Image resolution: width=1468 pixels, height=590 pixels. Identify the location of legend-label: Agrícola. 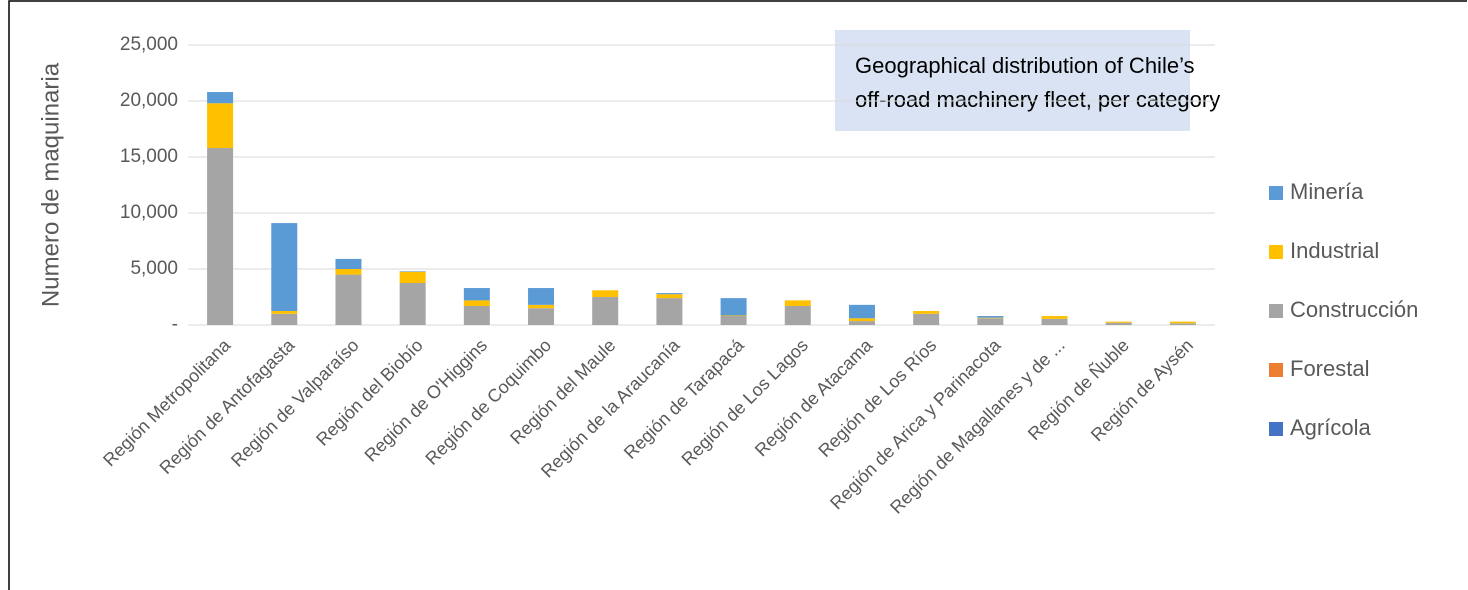
(1330, 427).